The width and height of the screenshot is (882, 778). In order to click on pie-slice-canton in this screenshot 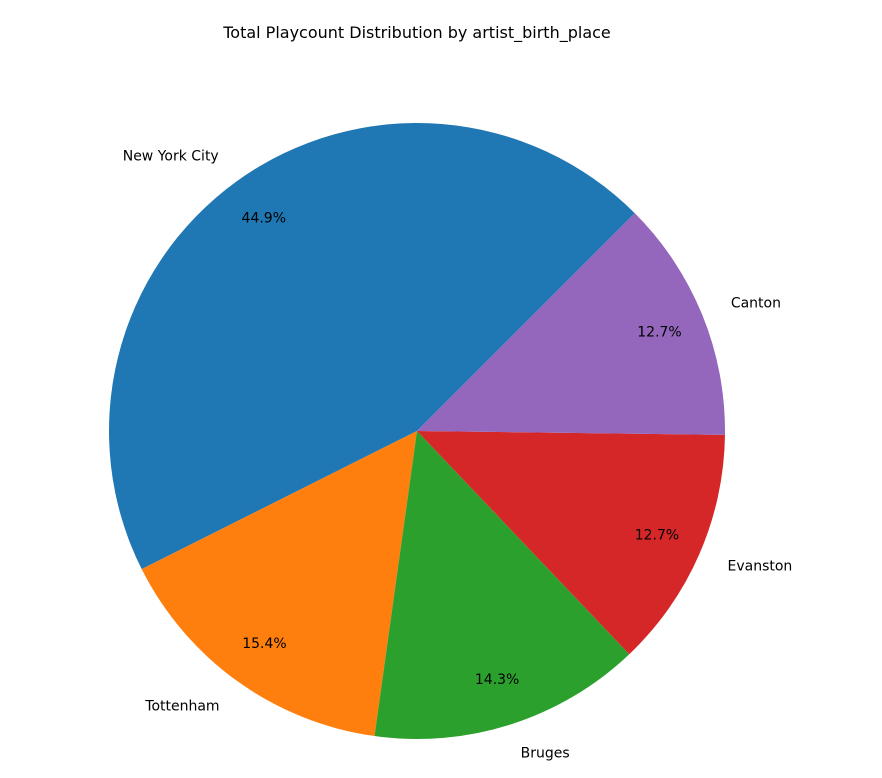, I will do `click(571, 324)`.